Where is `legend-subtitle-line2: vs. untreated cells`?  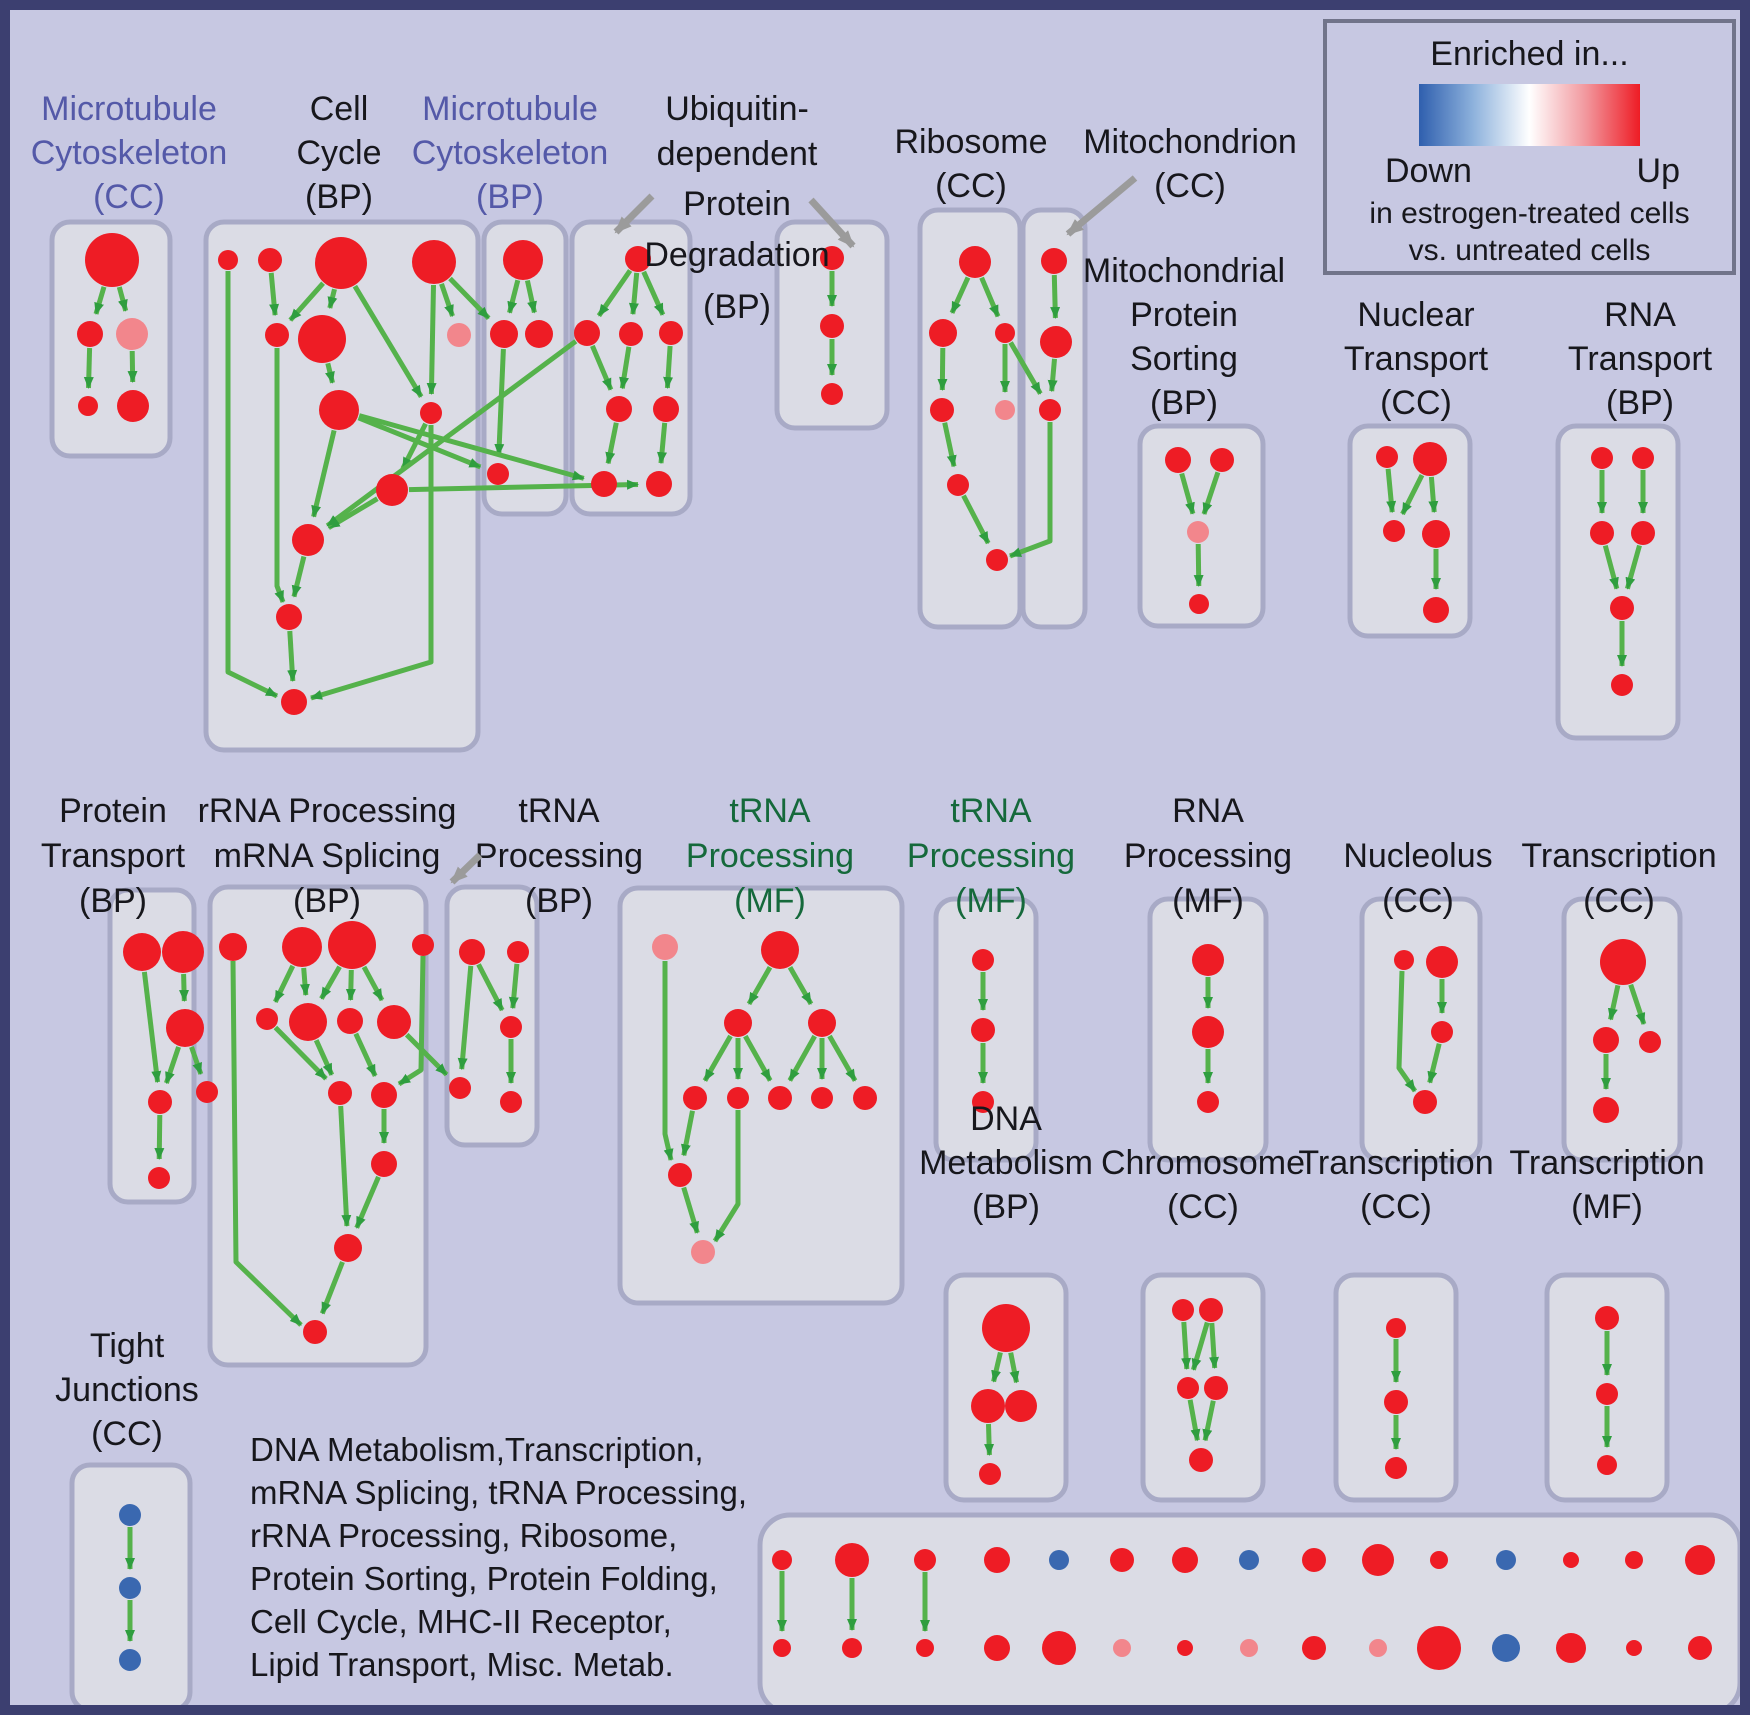
legend-subtitle-line2: vs. untreated cells is located at coordinates (1529, 250).